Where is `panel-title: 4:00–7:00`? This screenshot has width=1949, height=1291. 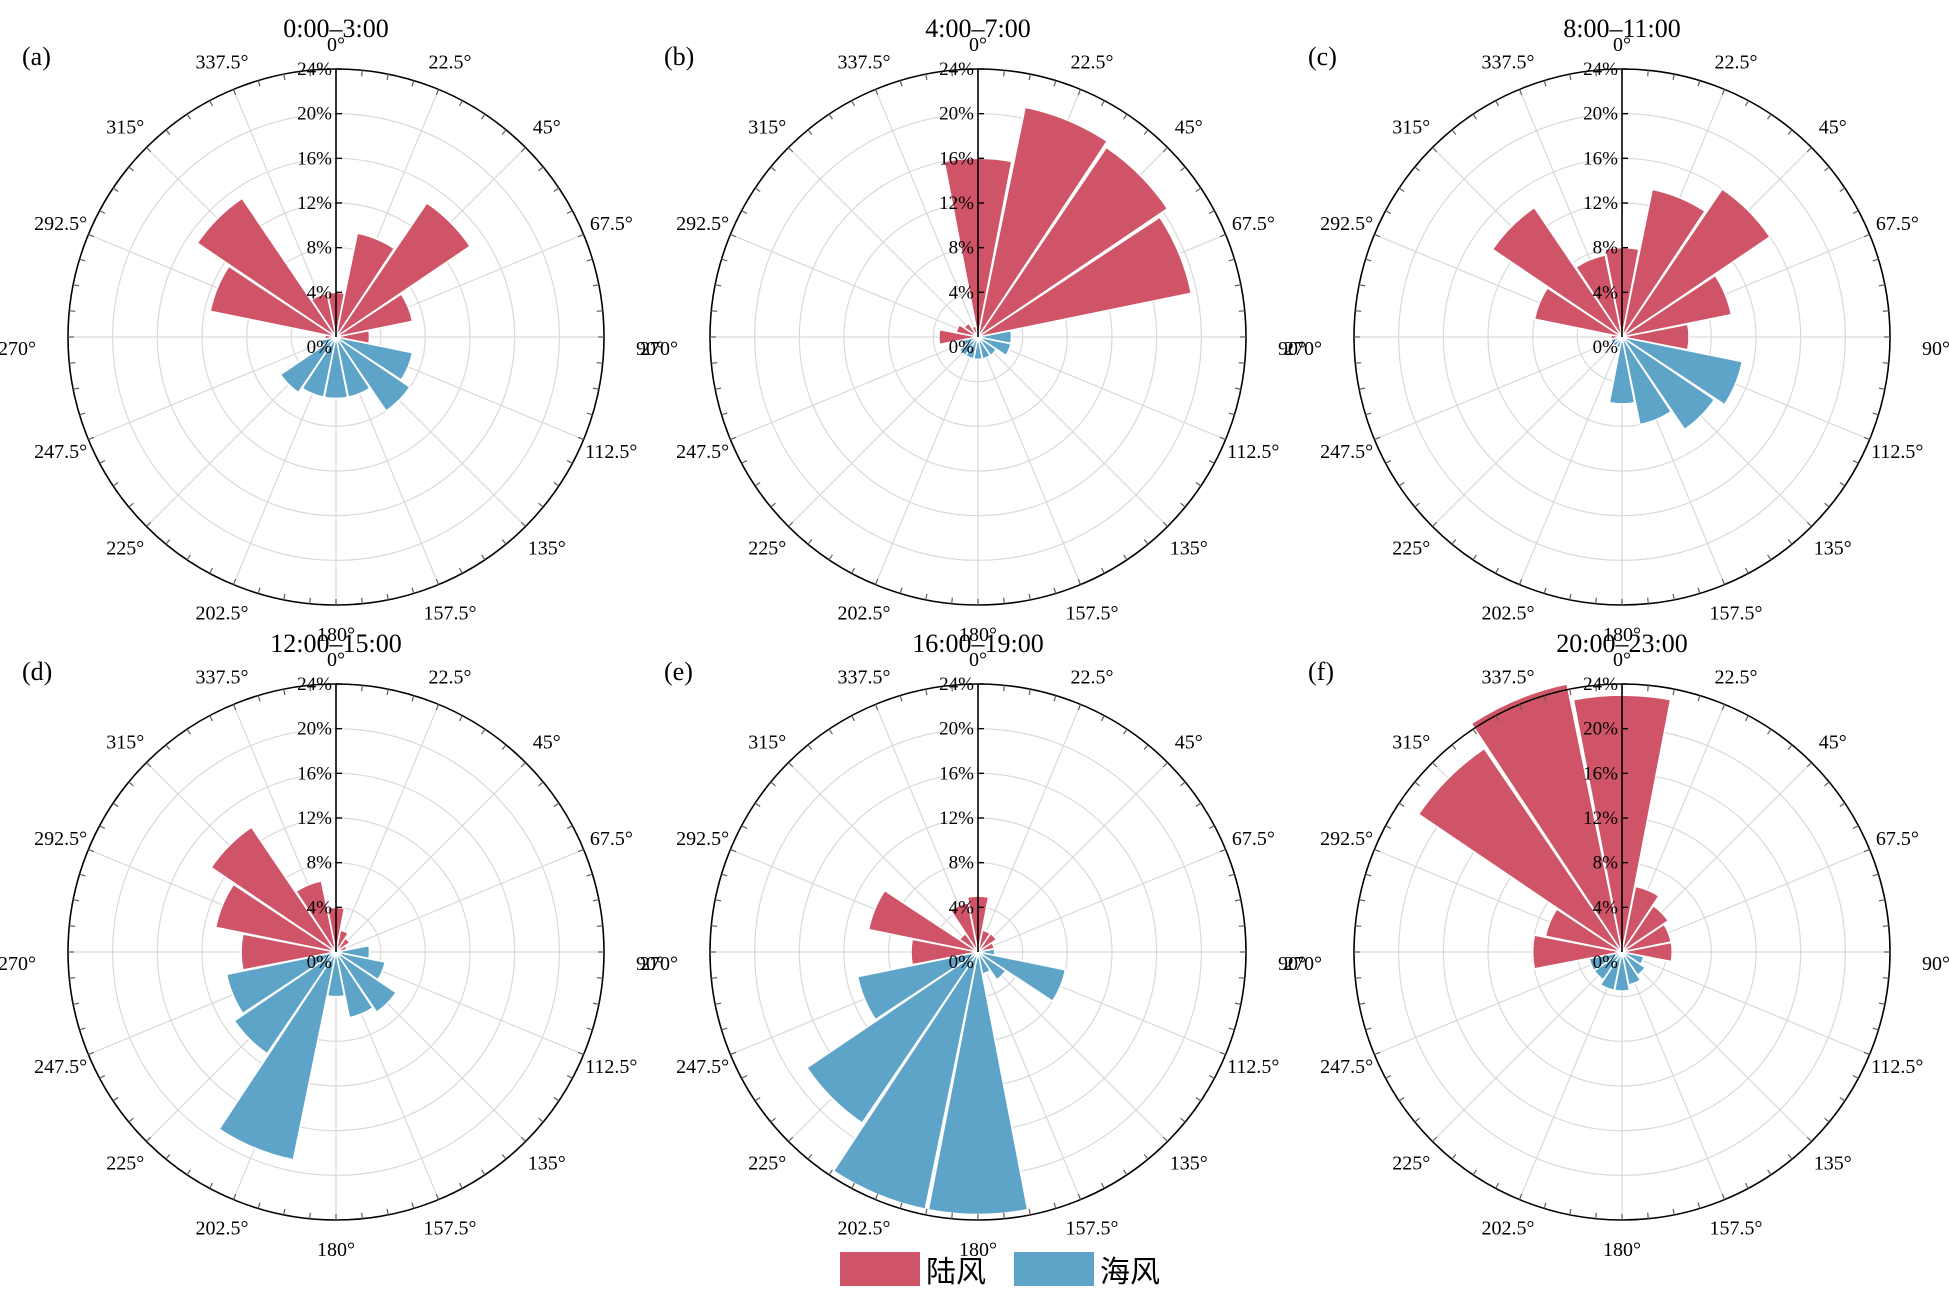 panel-title: 4:00–7:00 is located at coordinates (977, 28).